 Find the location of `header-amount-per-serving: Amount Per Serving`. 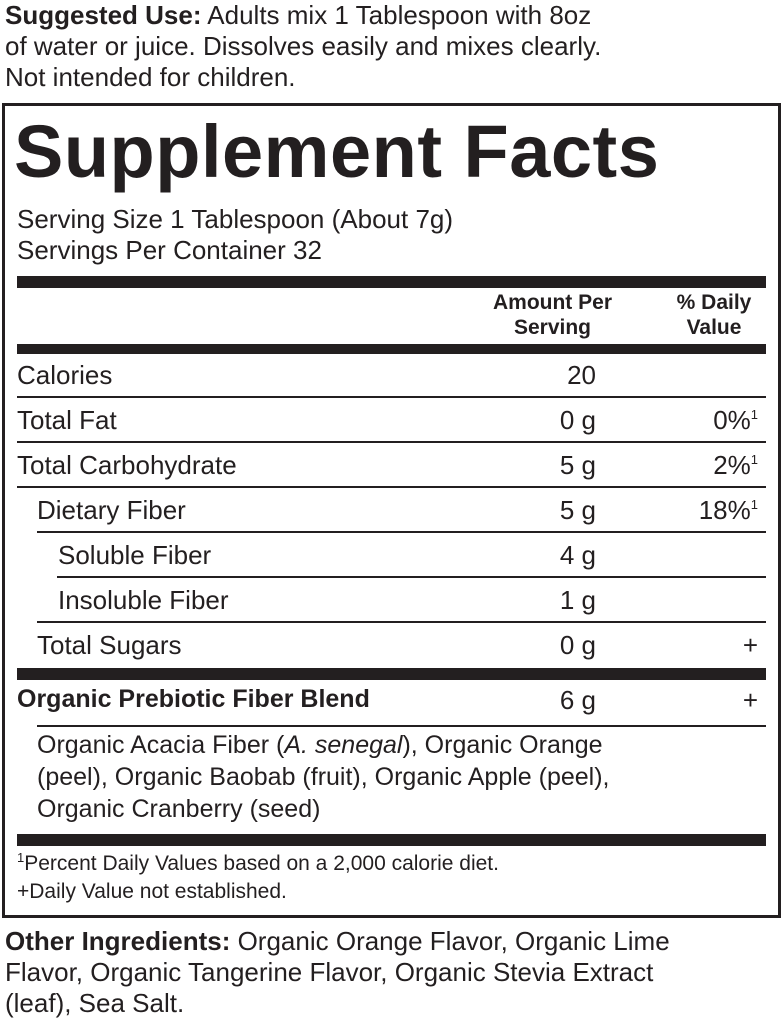

header-amount-per-serving: Amount Per Serving is located at coordinates (552, 315).